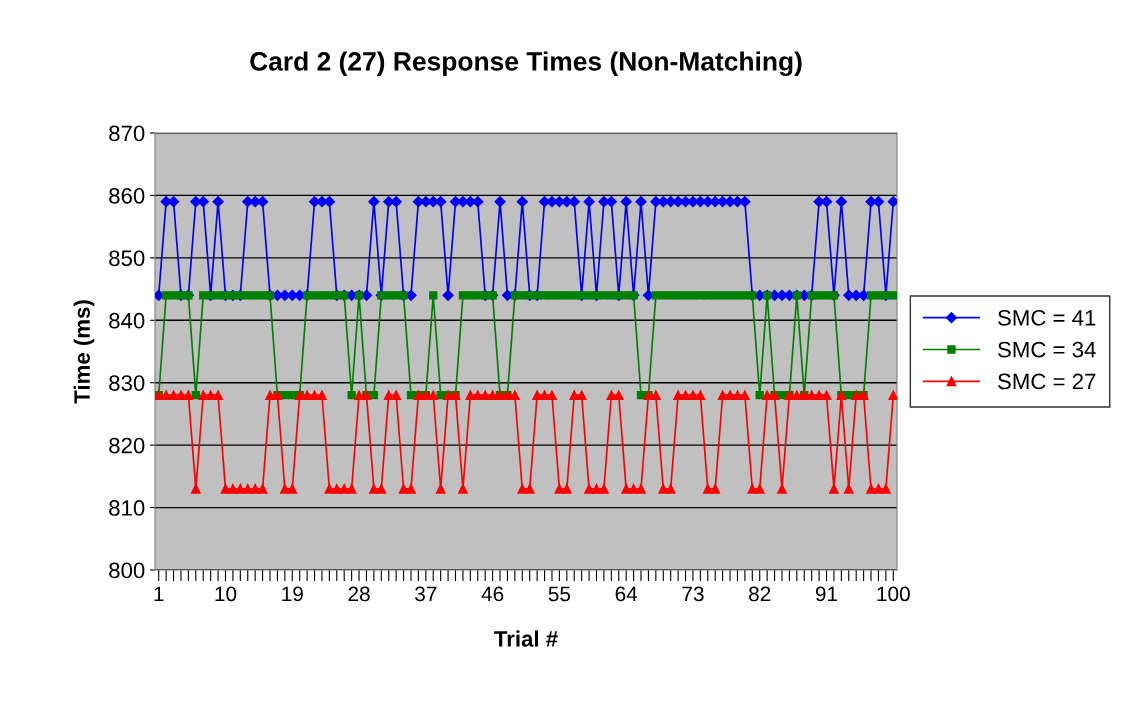  I want to click on x-tick-label: 82, so click(760, 594).